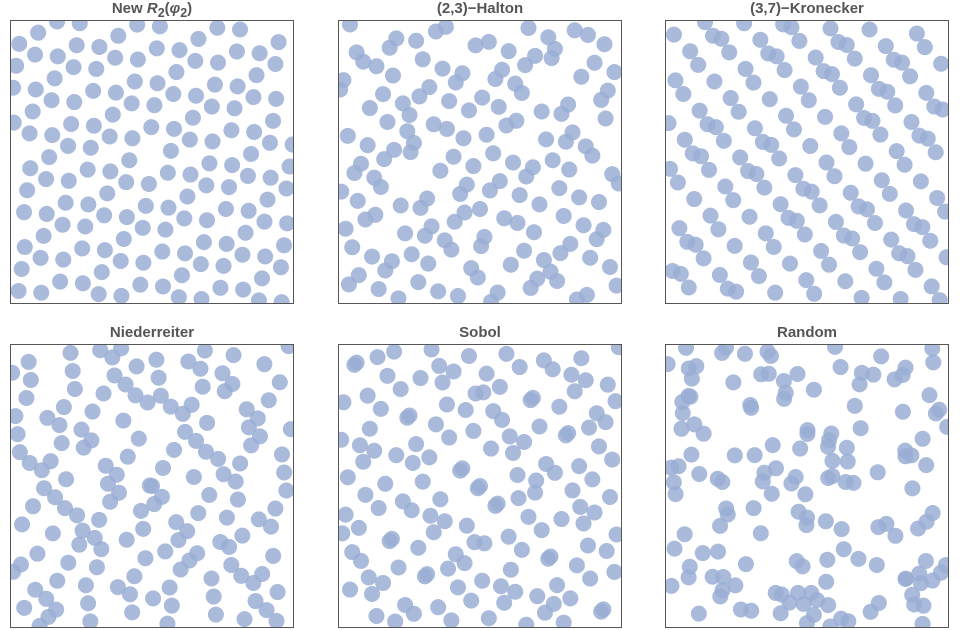 Image resolution: width=960 pixels, height=630 pixels. Describe the element at coordinates (129, 8) in the screenshot. I see `title-part: New` at that location.